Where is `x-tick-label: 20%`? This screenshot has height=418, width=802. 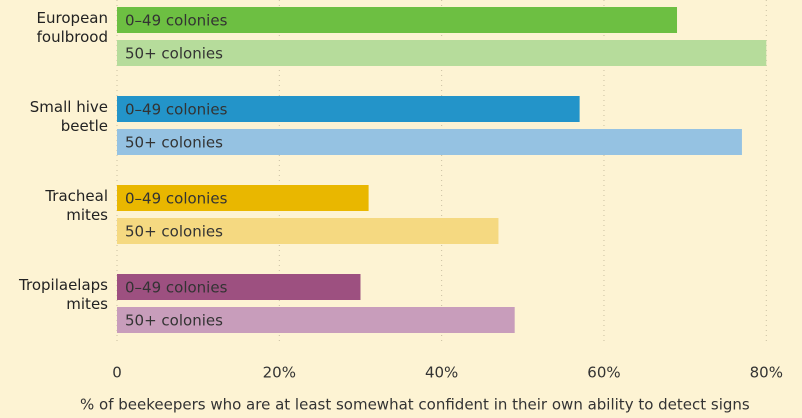 x-tick-label: 20% is located at coordinates (279, 373).